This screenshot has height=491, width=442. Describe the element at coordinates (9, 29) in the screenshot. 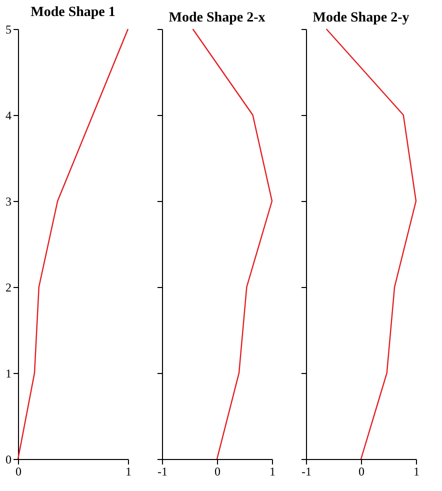

I see `y-tick-label: 5` at that location.